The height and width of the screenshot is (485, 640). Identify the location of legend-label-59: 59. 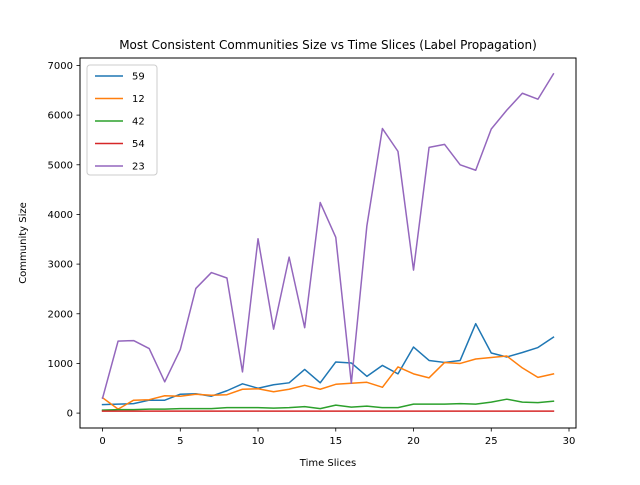
(138, 77).